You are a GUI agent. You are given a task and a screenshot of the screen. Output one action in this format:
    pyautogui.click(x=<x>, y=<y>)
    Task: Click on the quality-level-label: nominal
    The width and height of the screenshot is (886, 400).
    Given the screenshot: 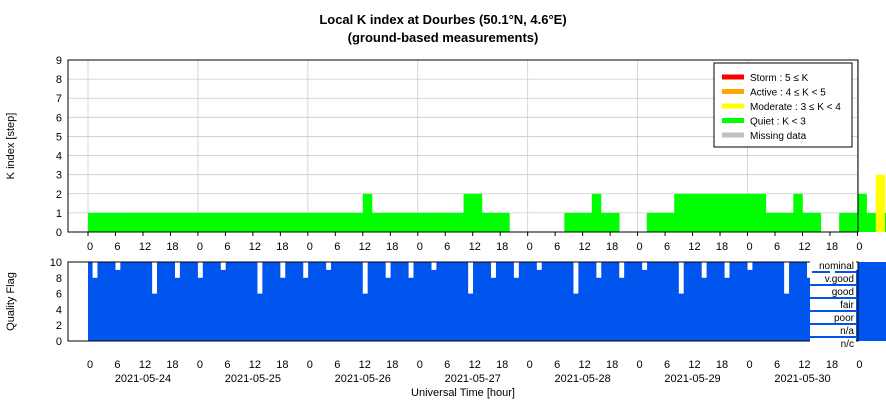 What is the action you would take?
    pyautogui.click(x=836, y=266)
    